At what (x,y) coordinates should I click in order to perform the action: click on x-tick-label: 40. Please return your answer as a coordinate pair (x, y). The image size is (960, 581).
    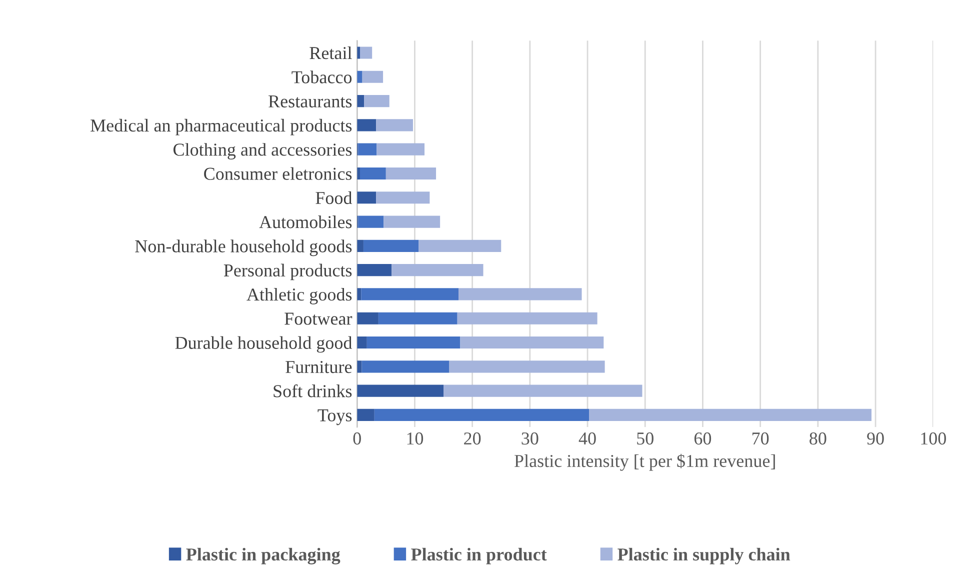
    Looking at the image, I should click on (587, 438).